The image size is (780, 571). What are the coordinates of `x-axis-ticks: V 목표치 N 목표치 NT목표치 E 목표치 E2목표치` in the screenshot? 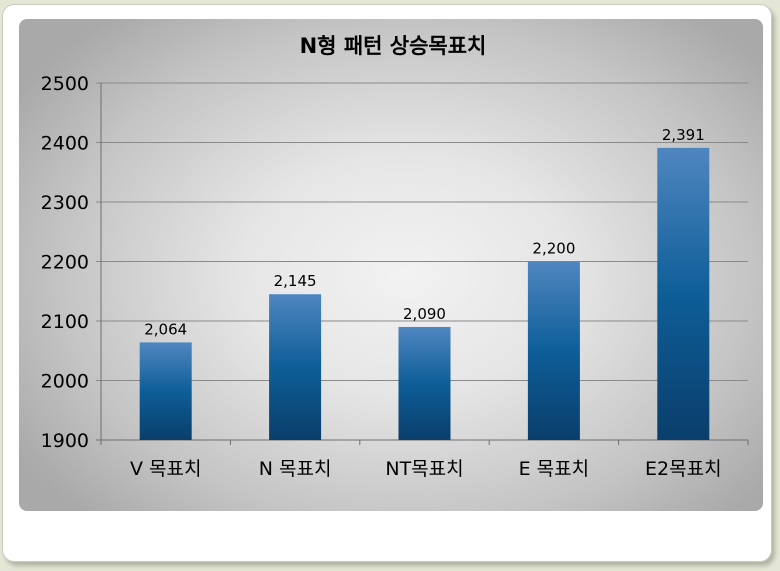 It's located at (424, 460).